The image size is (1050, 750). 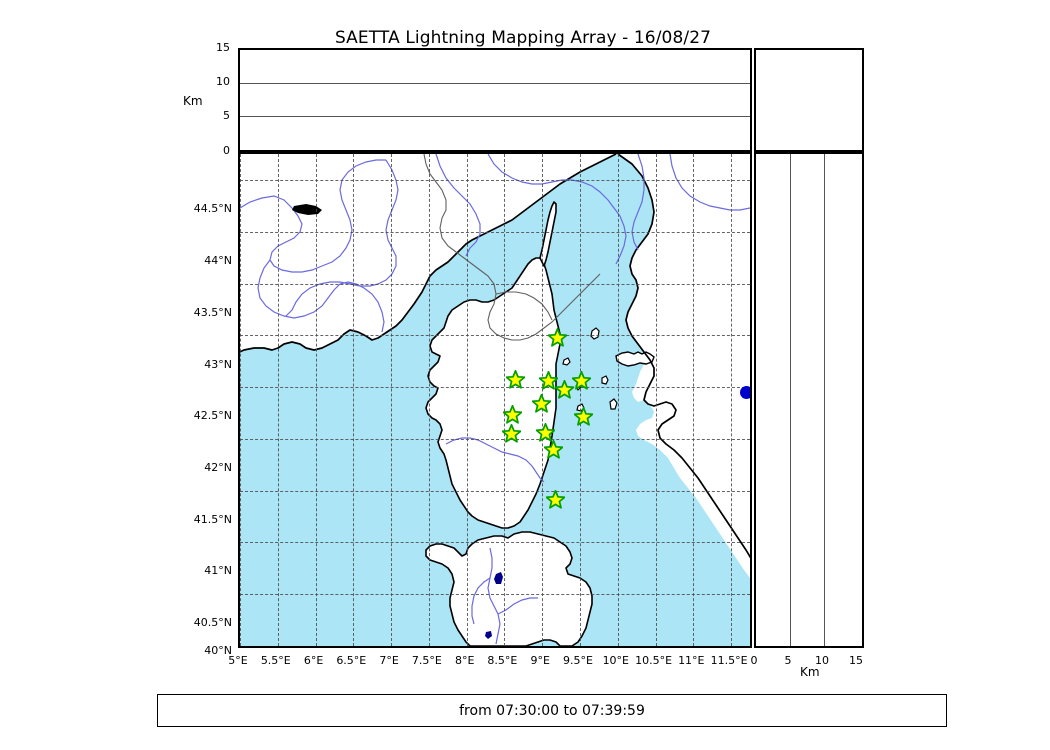 What do you see at coordinates (223, 47) in the screenshot?
I see `tick-top-15: 15` at bounding box center [223, 47].